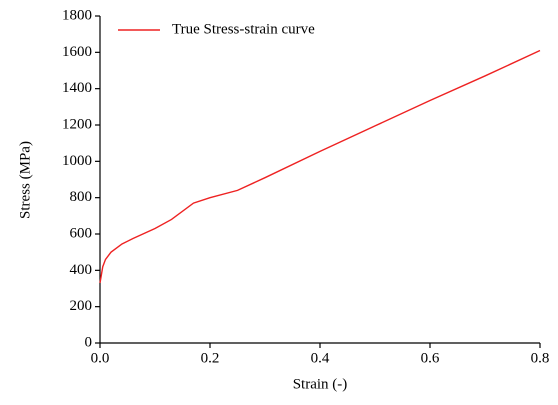 This screenshot has width=558, height=405. Describe the element at coordinates (81, 197) in the screenshot. I see `y-tick-label: 800` at that location.